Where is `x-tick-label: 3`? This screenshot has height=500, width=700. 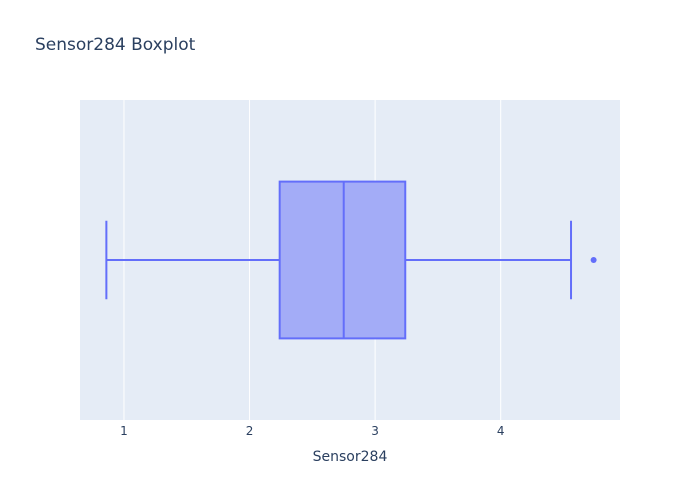 x-tick-label: 3 is located at coordinates (375, 431).